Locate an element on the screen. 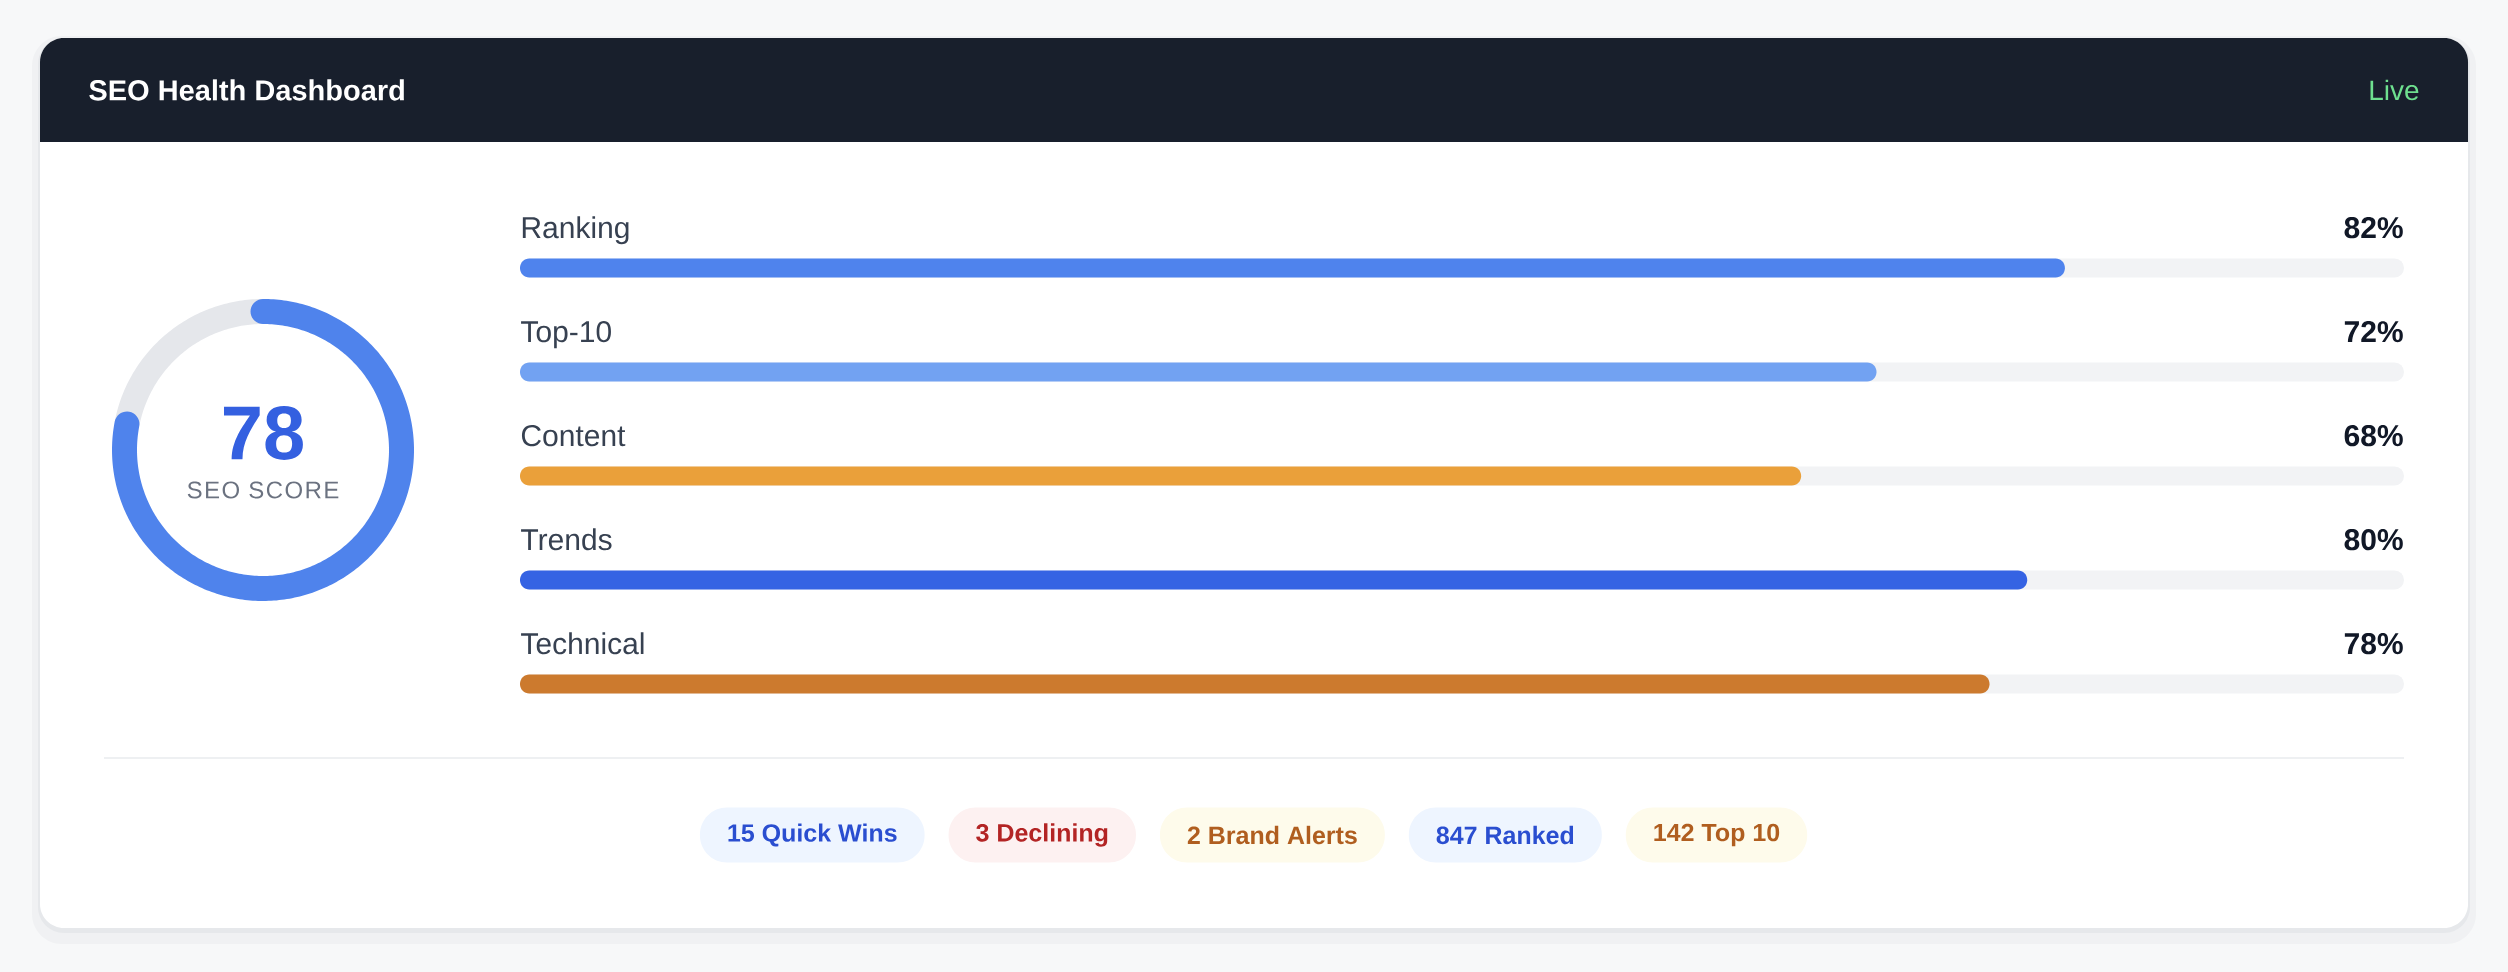  category-label: Trends is located at coordinates (566, 539).